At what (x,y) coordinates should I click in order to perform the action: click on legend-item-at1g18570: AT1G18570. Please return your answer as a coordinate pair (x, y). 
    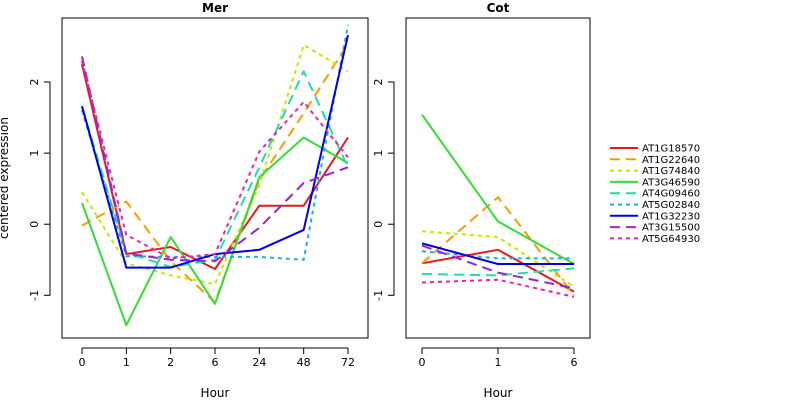
    Looking at the image, I should click on (655, 149).